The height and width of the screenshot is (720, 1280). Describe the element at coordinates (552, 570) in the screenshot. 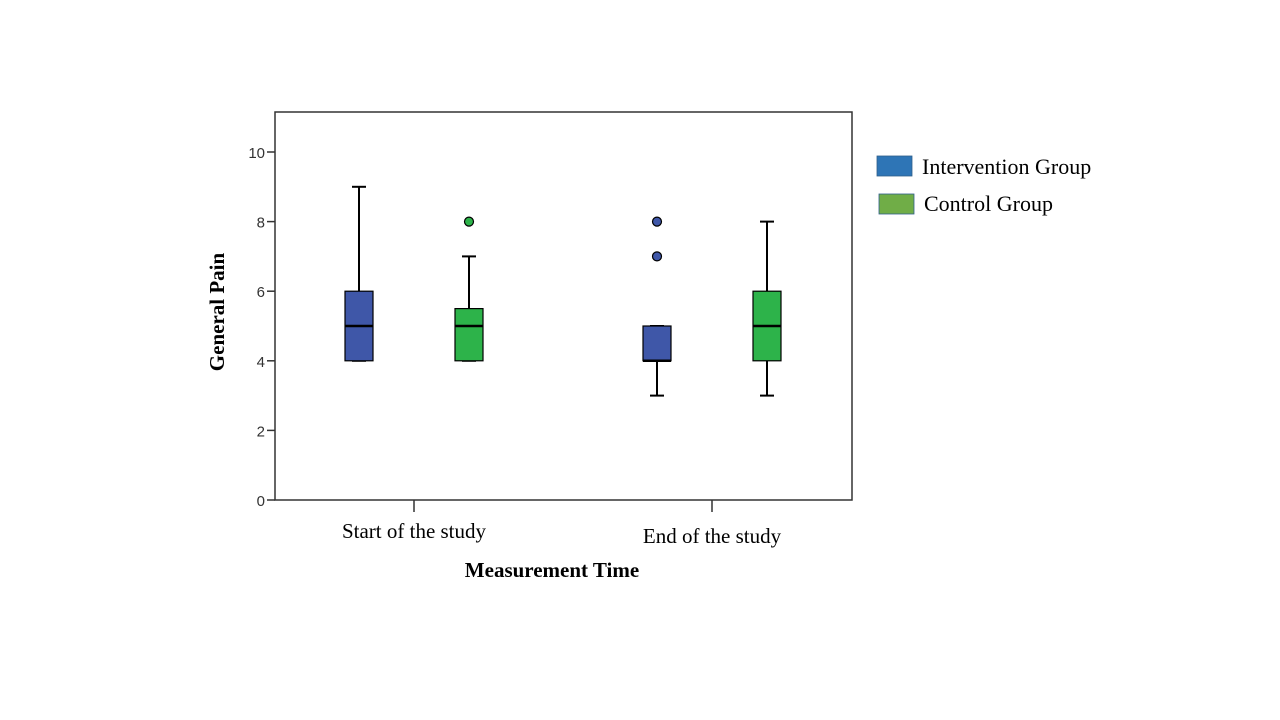

I see `x-axis-title: Measurement Time` at that location.